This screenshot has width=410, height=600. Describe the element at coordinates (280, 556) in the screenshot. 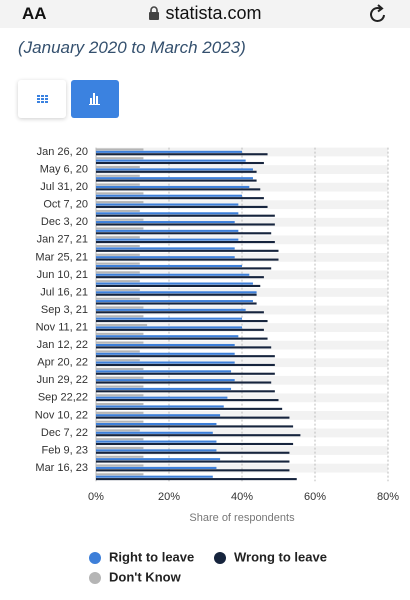

I see `legend-label: Wrong to leave` at that location.